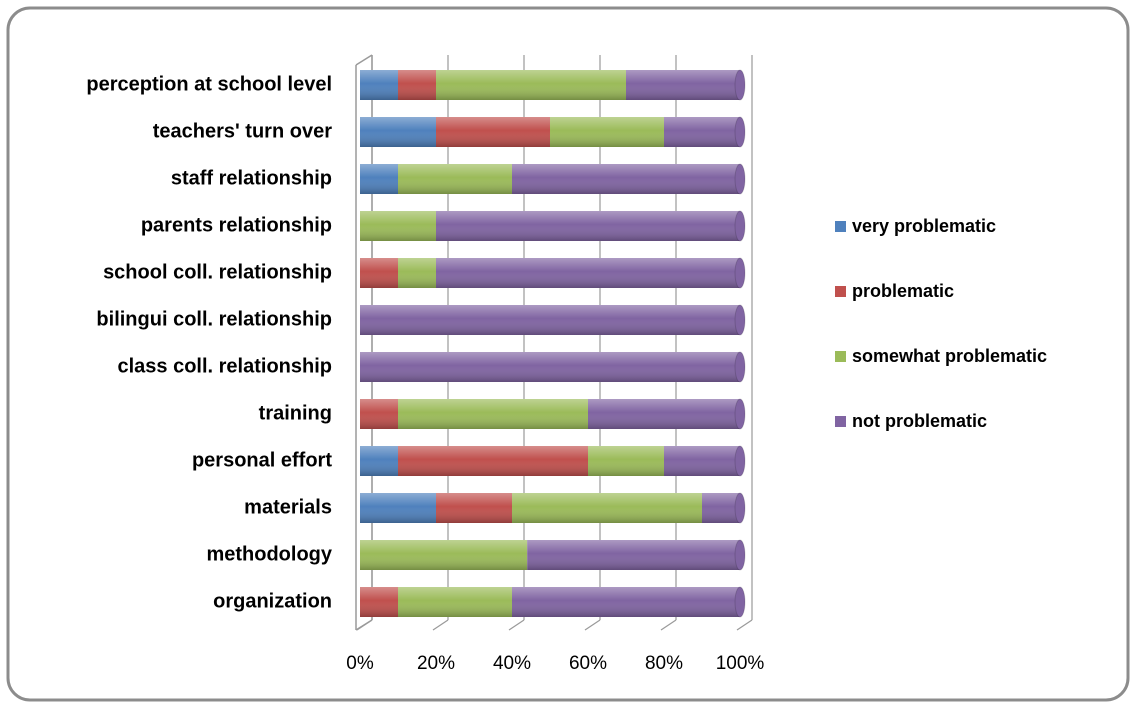  I want to click on y-tick-label: organization, so click(272, 601).